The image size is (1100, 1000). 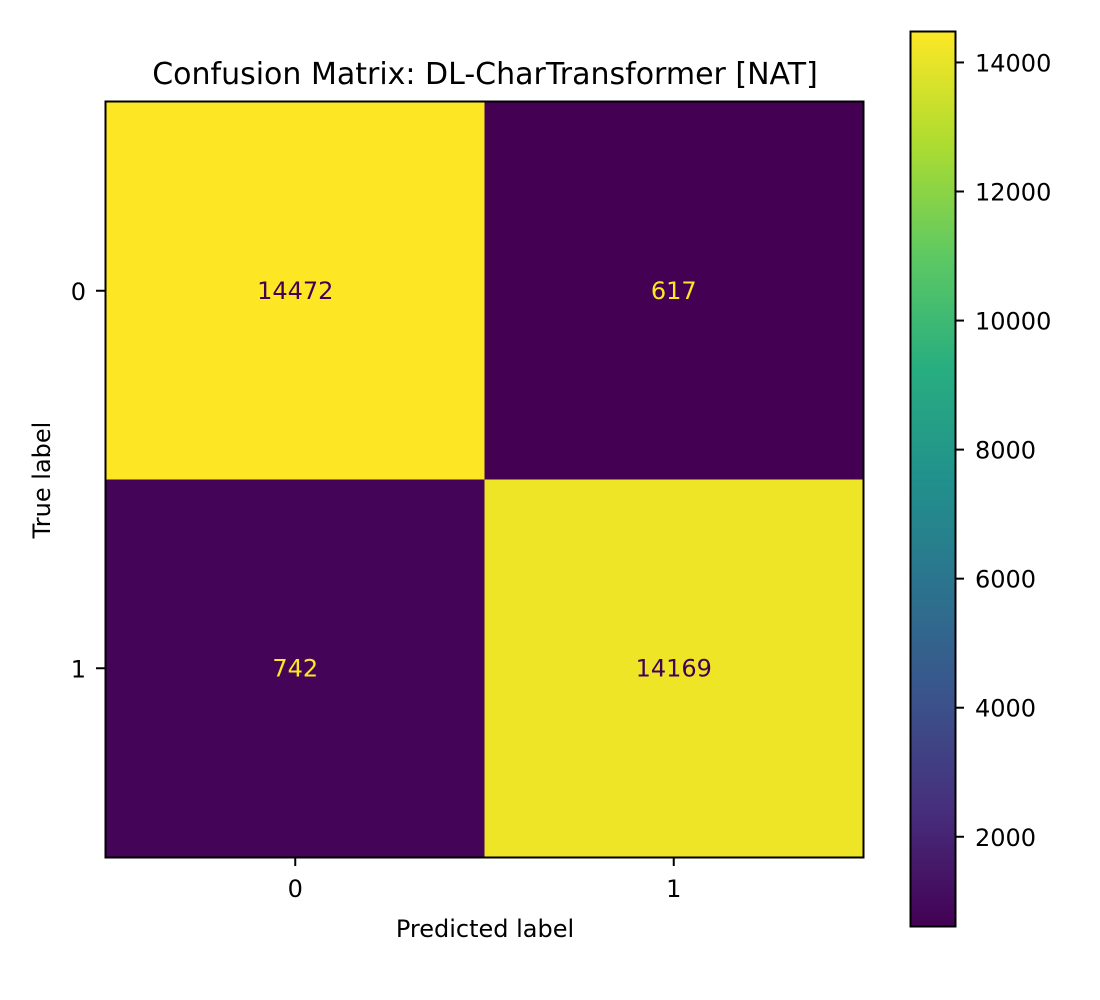 What do you see at coordinates (42, 481) in the screenshot?
I see `y-axis-label: True label` at bounding box center [42, 481].